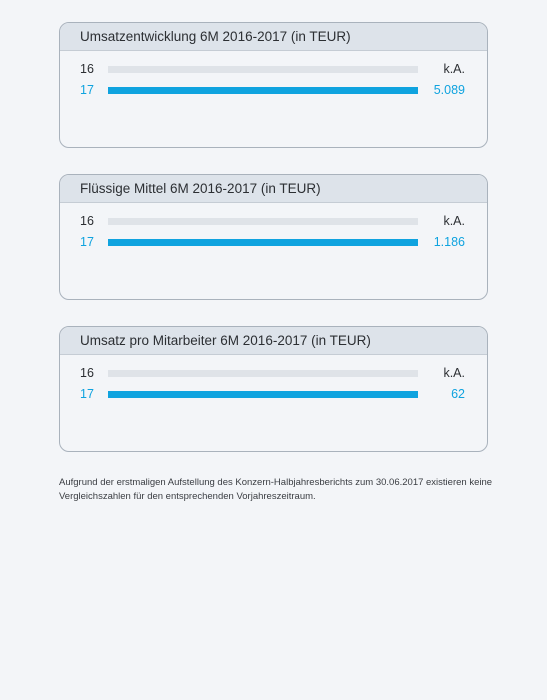 This screenshot has height=700, width=547. What do you see at coordinates (458, 394) in the screenshot?
I see `data-label: 62` at bounding box center [458, 394].